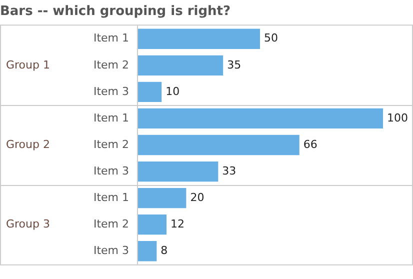  What do you see at coordinates (177, 223) in the screenshot?
I see `data-label: 12` at bounding box center [177, 223].